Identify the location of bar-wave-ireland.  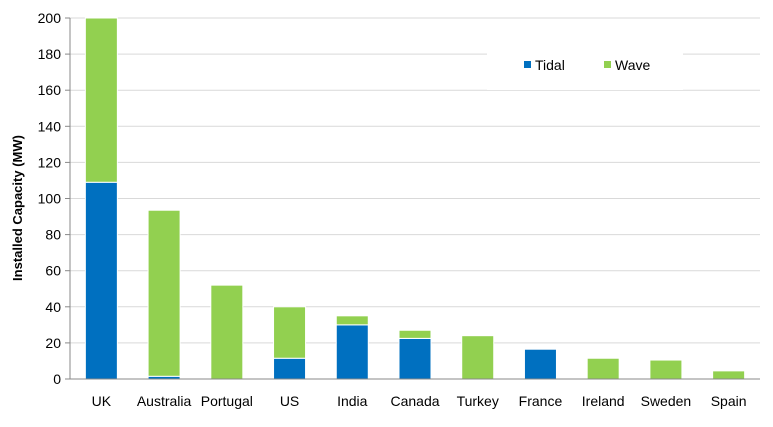
(603, 368).